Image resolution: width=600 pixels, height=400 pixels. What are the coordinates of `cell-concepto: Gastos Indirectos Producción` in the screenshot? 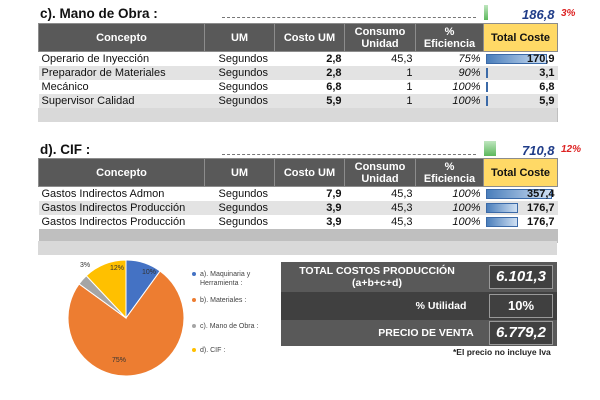 It's located at (121, 221).